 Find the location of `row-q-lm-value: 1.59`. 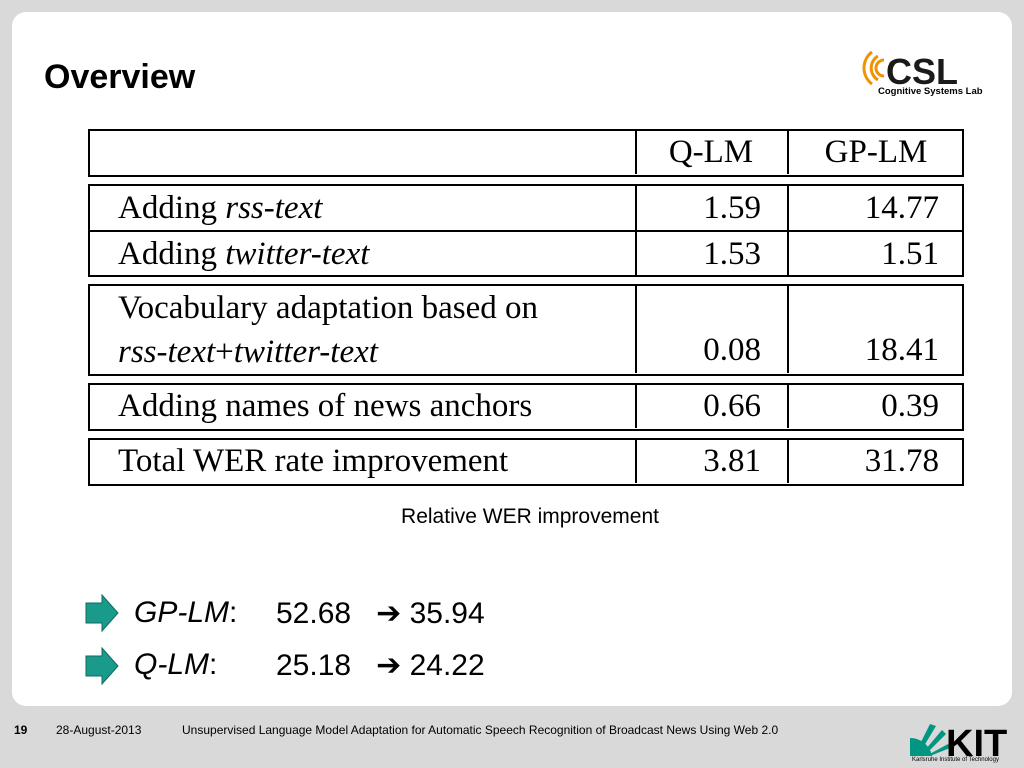

row-q-lm-value: 1.59 is located at coordinates (710, 208).